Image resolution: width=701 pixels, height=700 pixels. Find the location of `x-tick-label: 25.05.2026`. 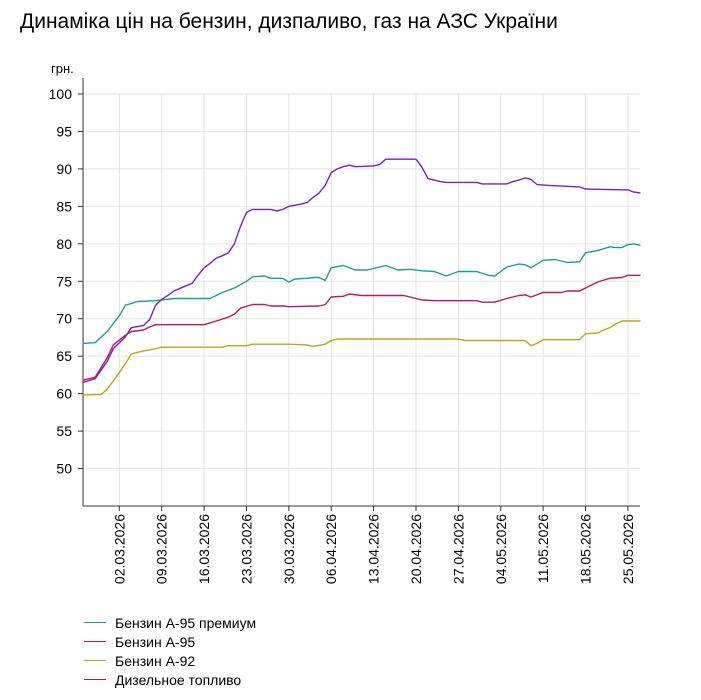

x-tick-label: 25.05.2026 is located at coordinates (628, 549).